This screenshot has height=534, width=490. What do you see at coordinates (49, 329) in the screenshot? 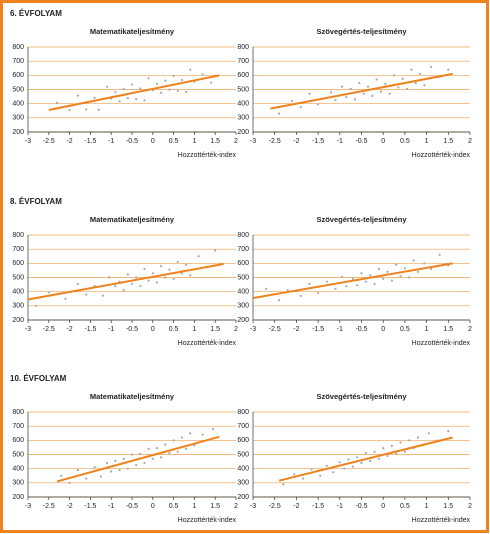
I see `x-tick-label: -2.5` at bounding box center [49, 329].